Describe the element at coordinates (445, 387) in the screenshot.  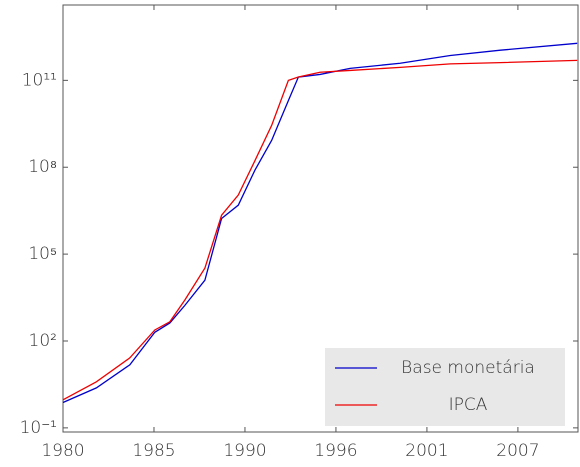
I see `legend-box` at that location.